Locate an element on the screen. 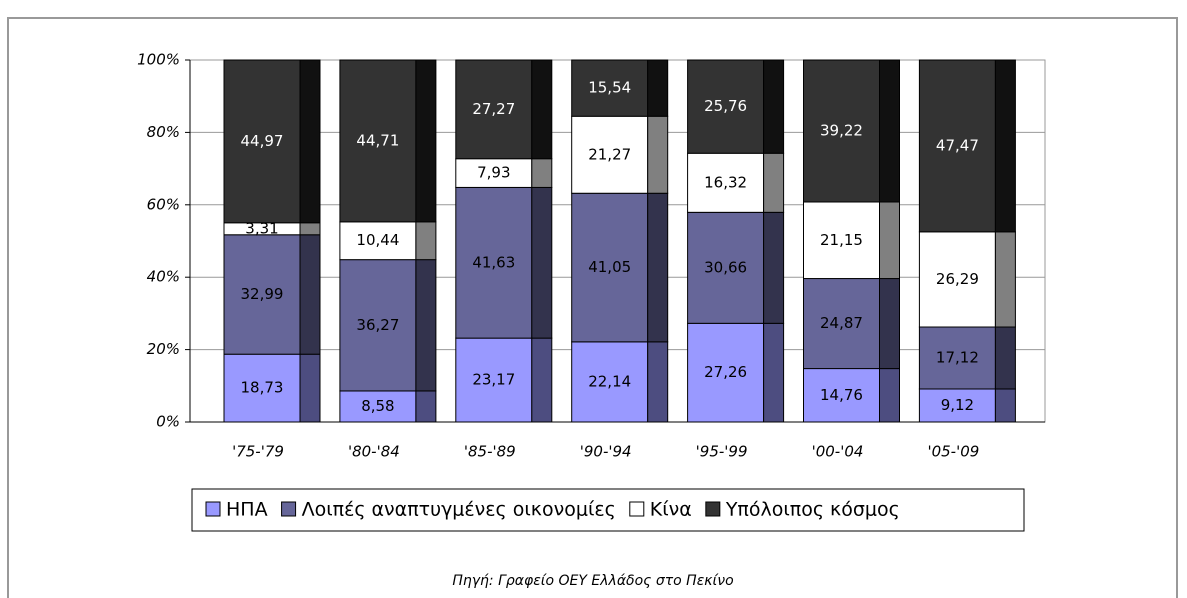 The image size is (1187, 598). data-label: 14,76 is located at coordinates (841, 395).